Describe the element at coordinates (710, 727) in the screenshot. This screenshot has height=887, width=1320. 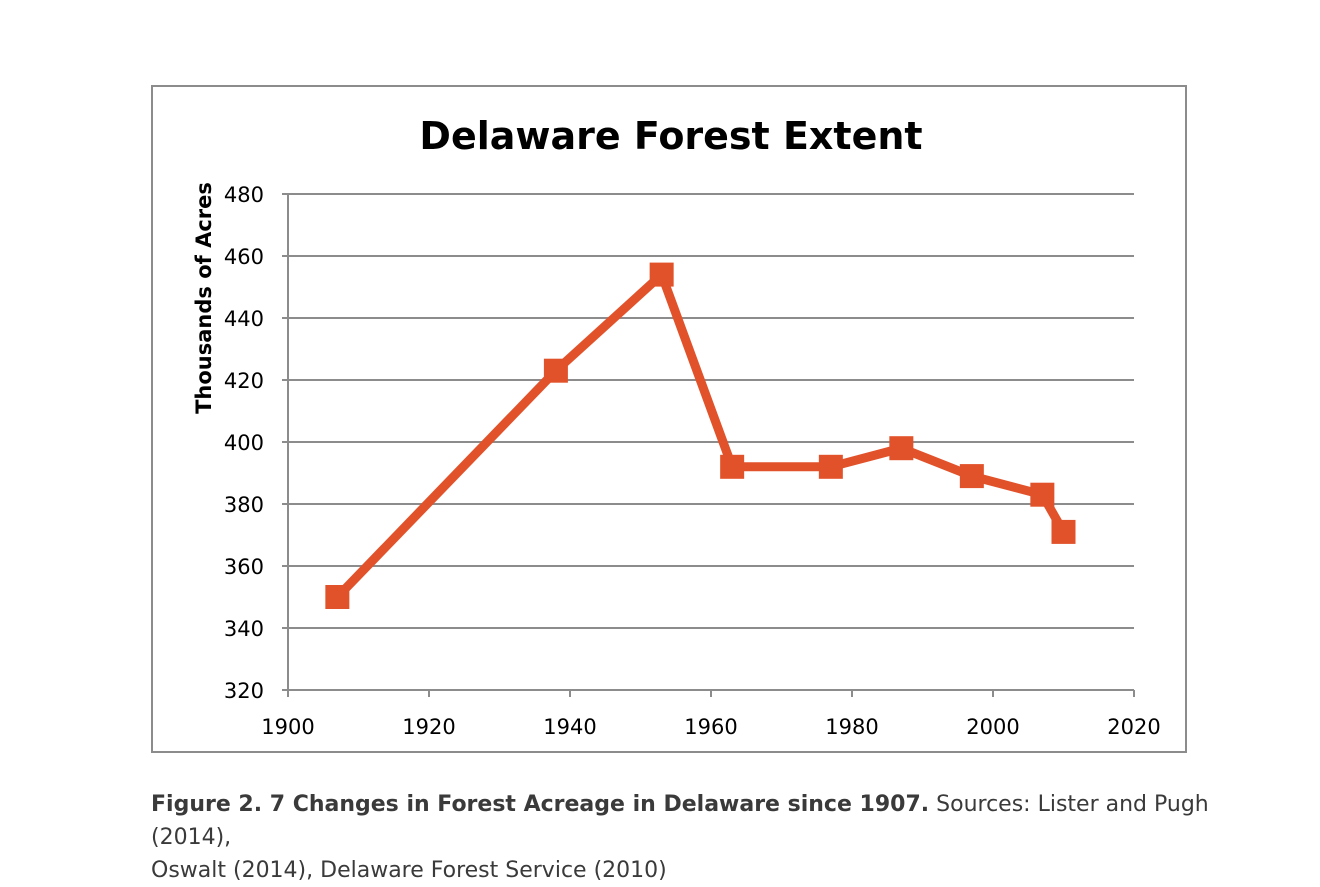
I see `x-tick-label: 1960` at that location.